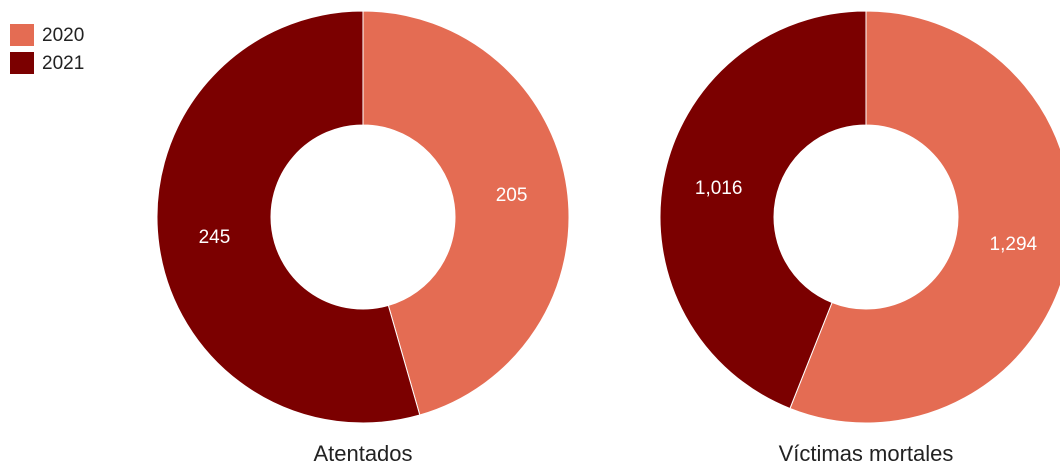 This screenshot has height=466, width=1060. What do you see at coordinates (866, 453) in the screenshot?
I see `chart-title: Víctimas mortales` at bounding box center [866, 453].